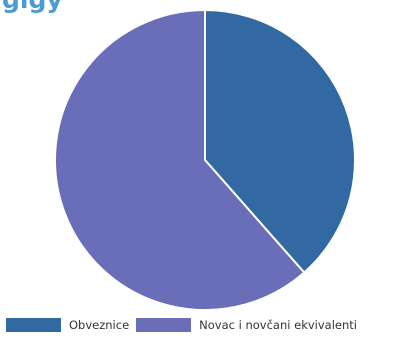  Describe the element at coordinates (67, 325) in the screenshot. I see `legend-item-obveznice: Obveznice` at that location.